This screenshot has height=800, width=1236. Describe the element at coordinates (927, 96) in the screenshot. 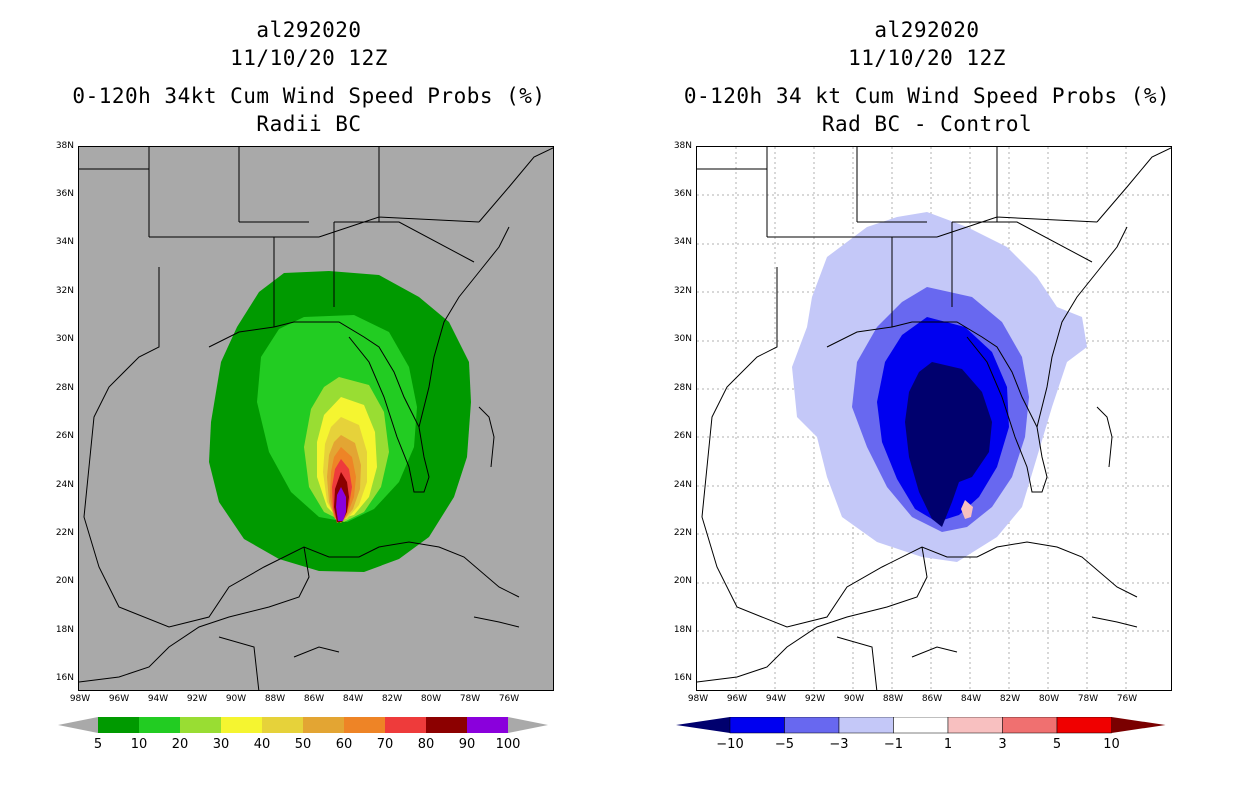

I see `right-product-title: 0-120h 34 kt Cum Wind Speed Probs (%)` at that location.